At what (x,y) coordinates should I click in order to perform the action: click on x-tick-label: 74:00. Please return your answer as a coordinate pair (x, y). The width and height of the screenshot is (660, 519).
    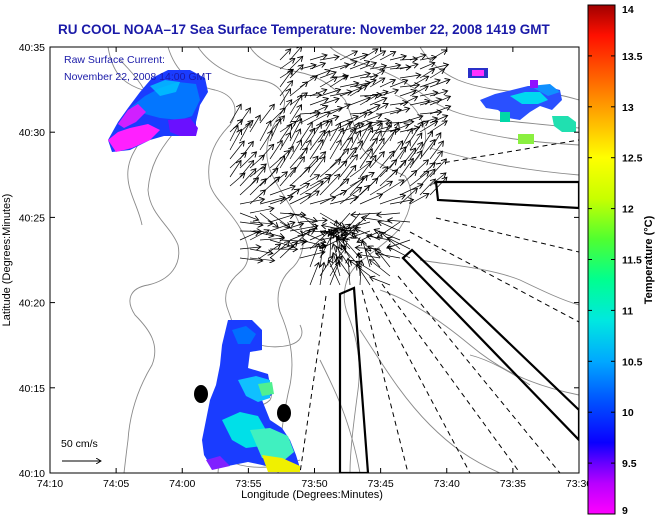
    Looking at the image, I should click on (182, 484).